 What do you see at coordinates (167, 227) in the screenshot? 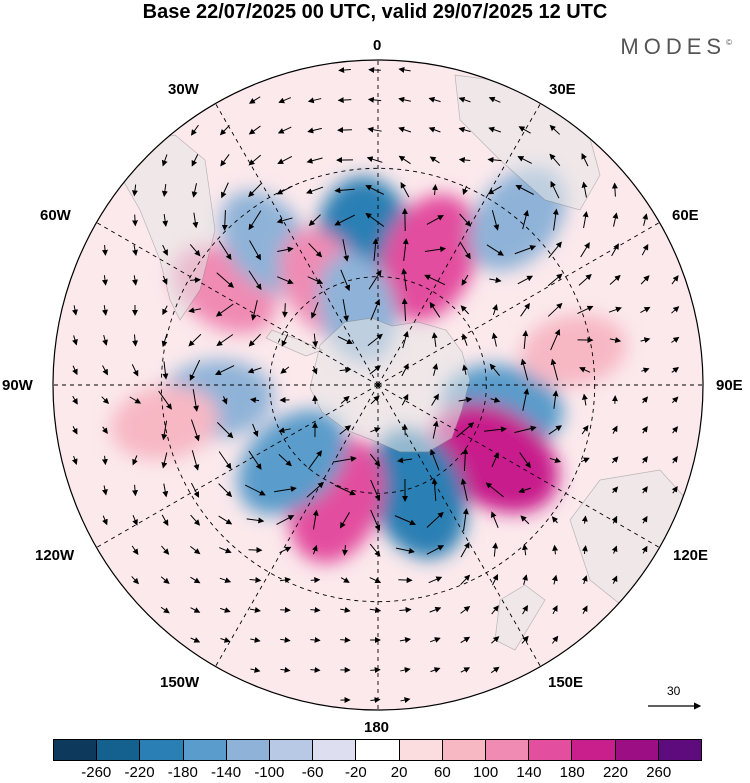
I see `south-america-landmass` at bounding box center [167, 227].